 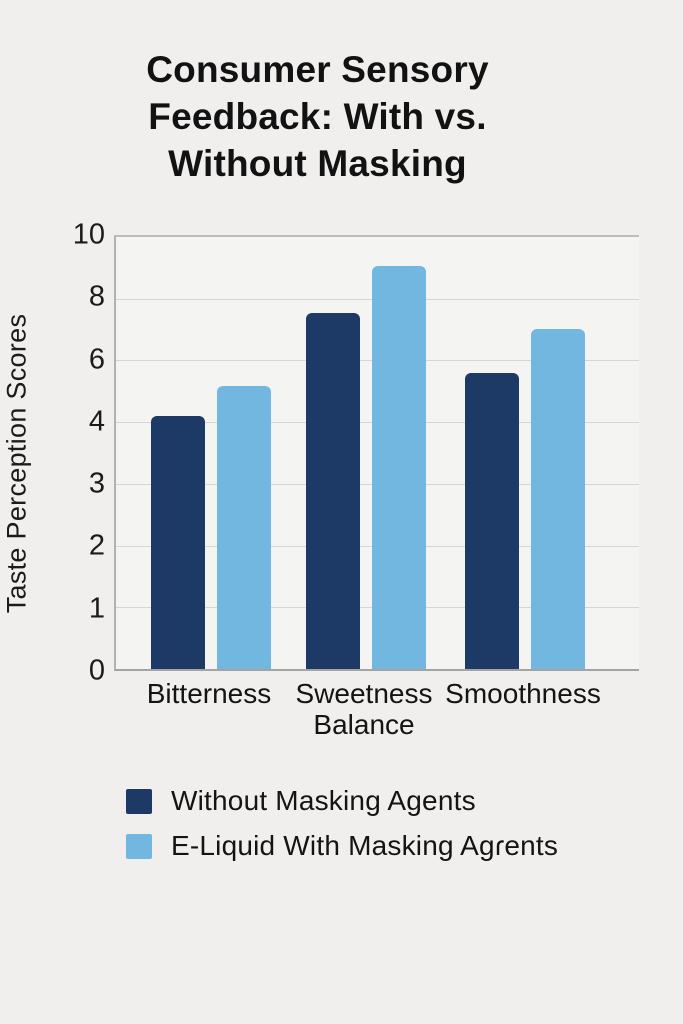 I want to click on x-axis-label-smoothness: Smoothness, so click(x=523, y=693).